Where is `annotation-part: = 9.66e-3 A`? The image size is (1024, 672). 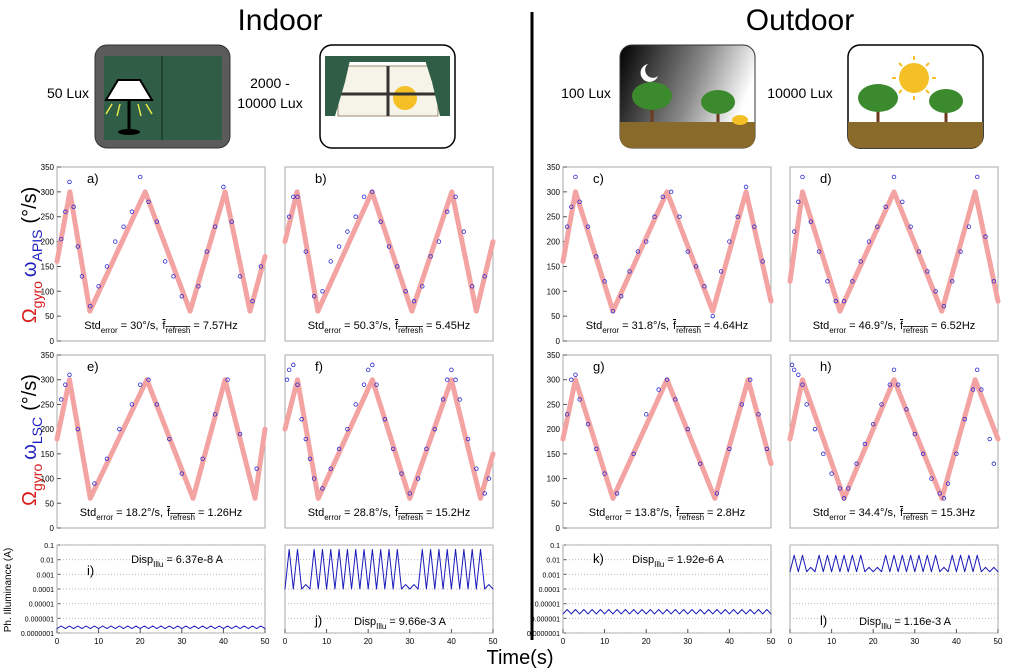 annotation-part: = 9.66e-3 A is located at coordinates (417, 622).